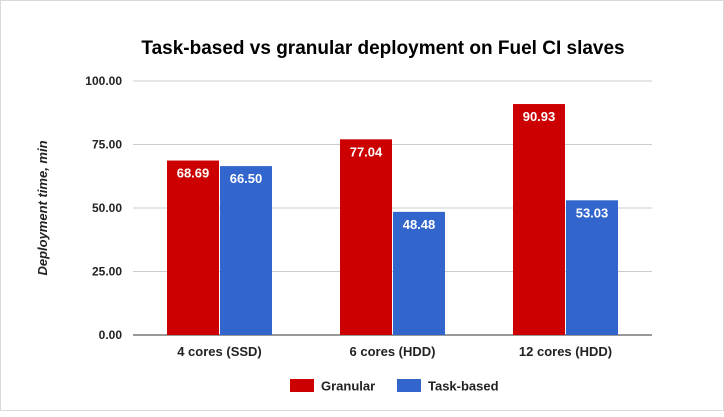 This screenshot has height=417, width=724. I want to click on x-tick-label: 6 cores (HDD), so click(393, 351).